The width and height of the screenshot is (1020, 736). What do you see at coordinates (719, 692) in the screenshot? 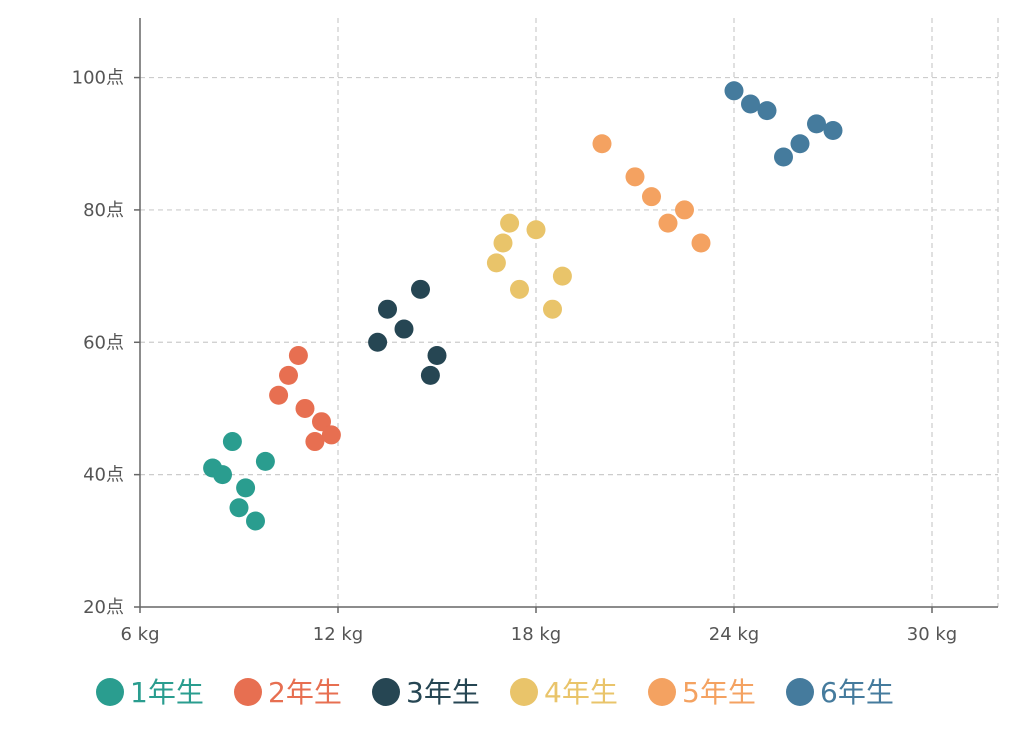
I see `legend-label: 5年生` at bounding box center [719, 692].